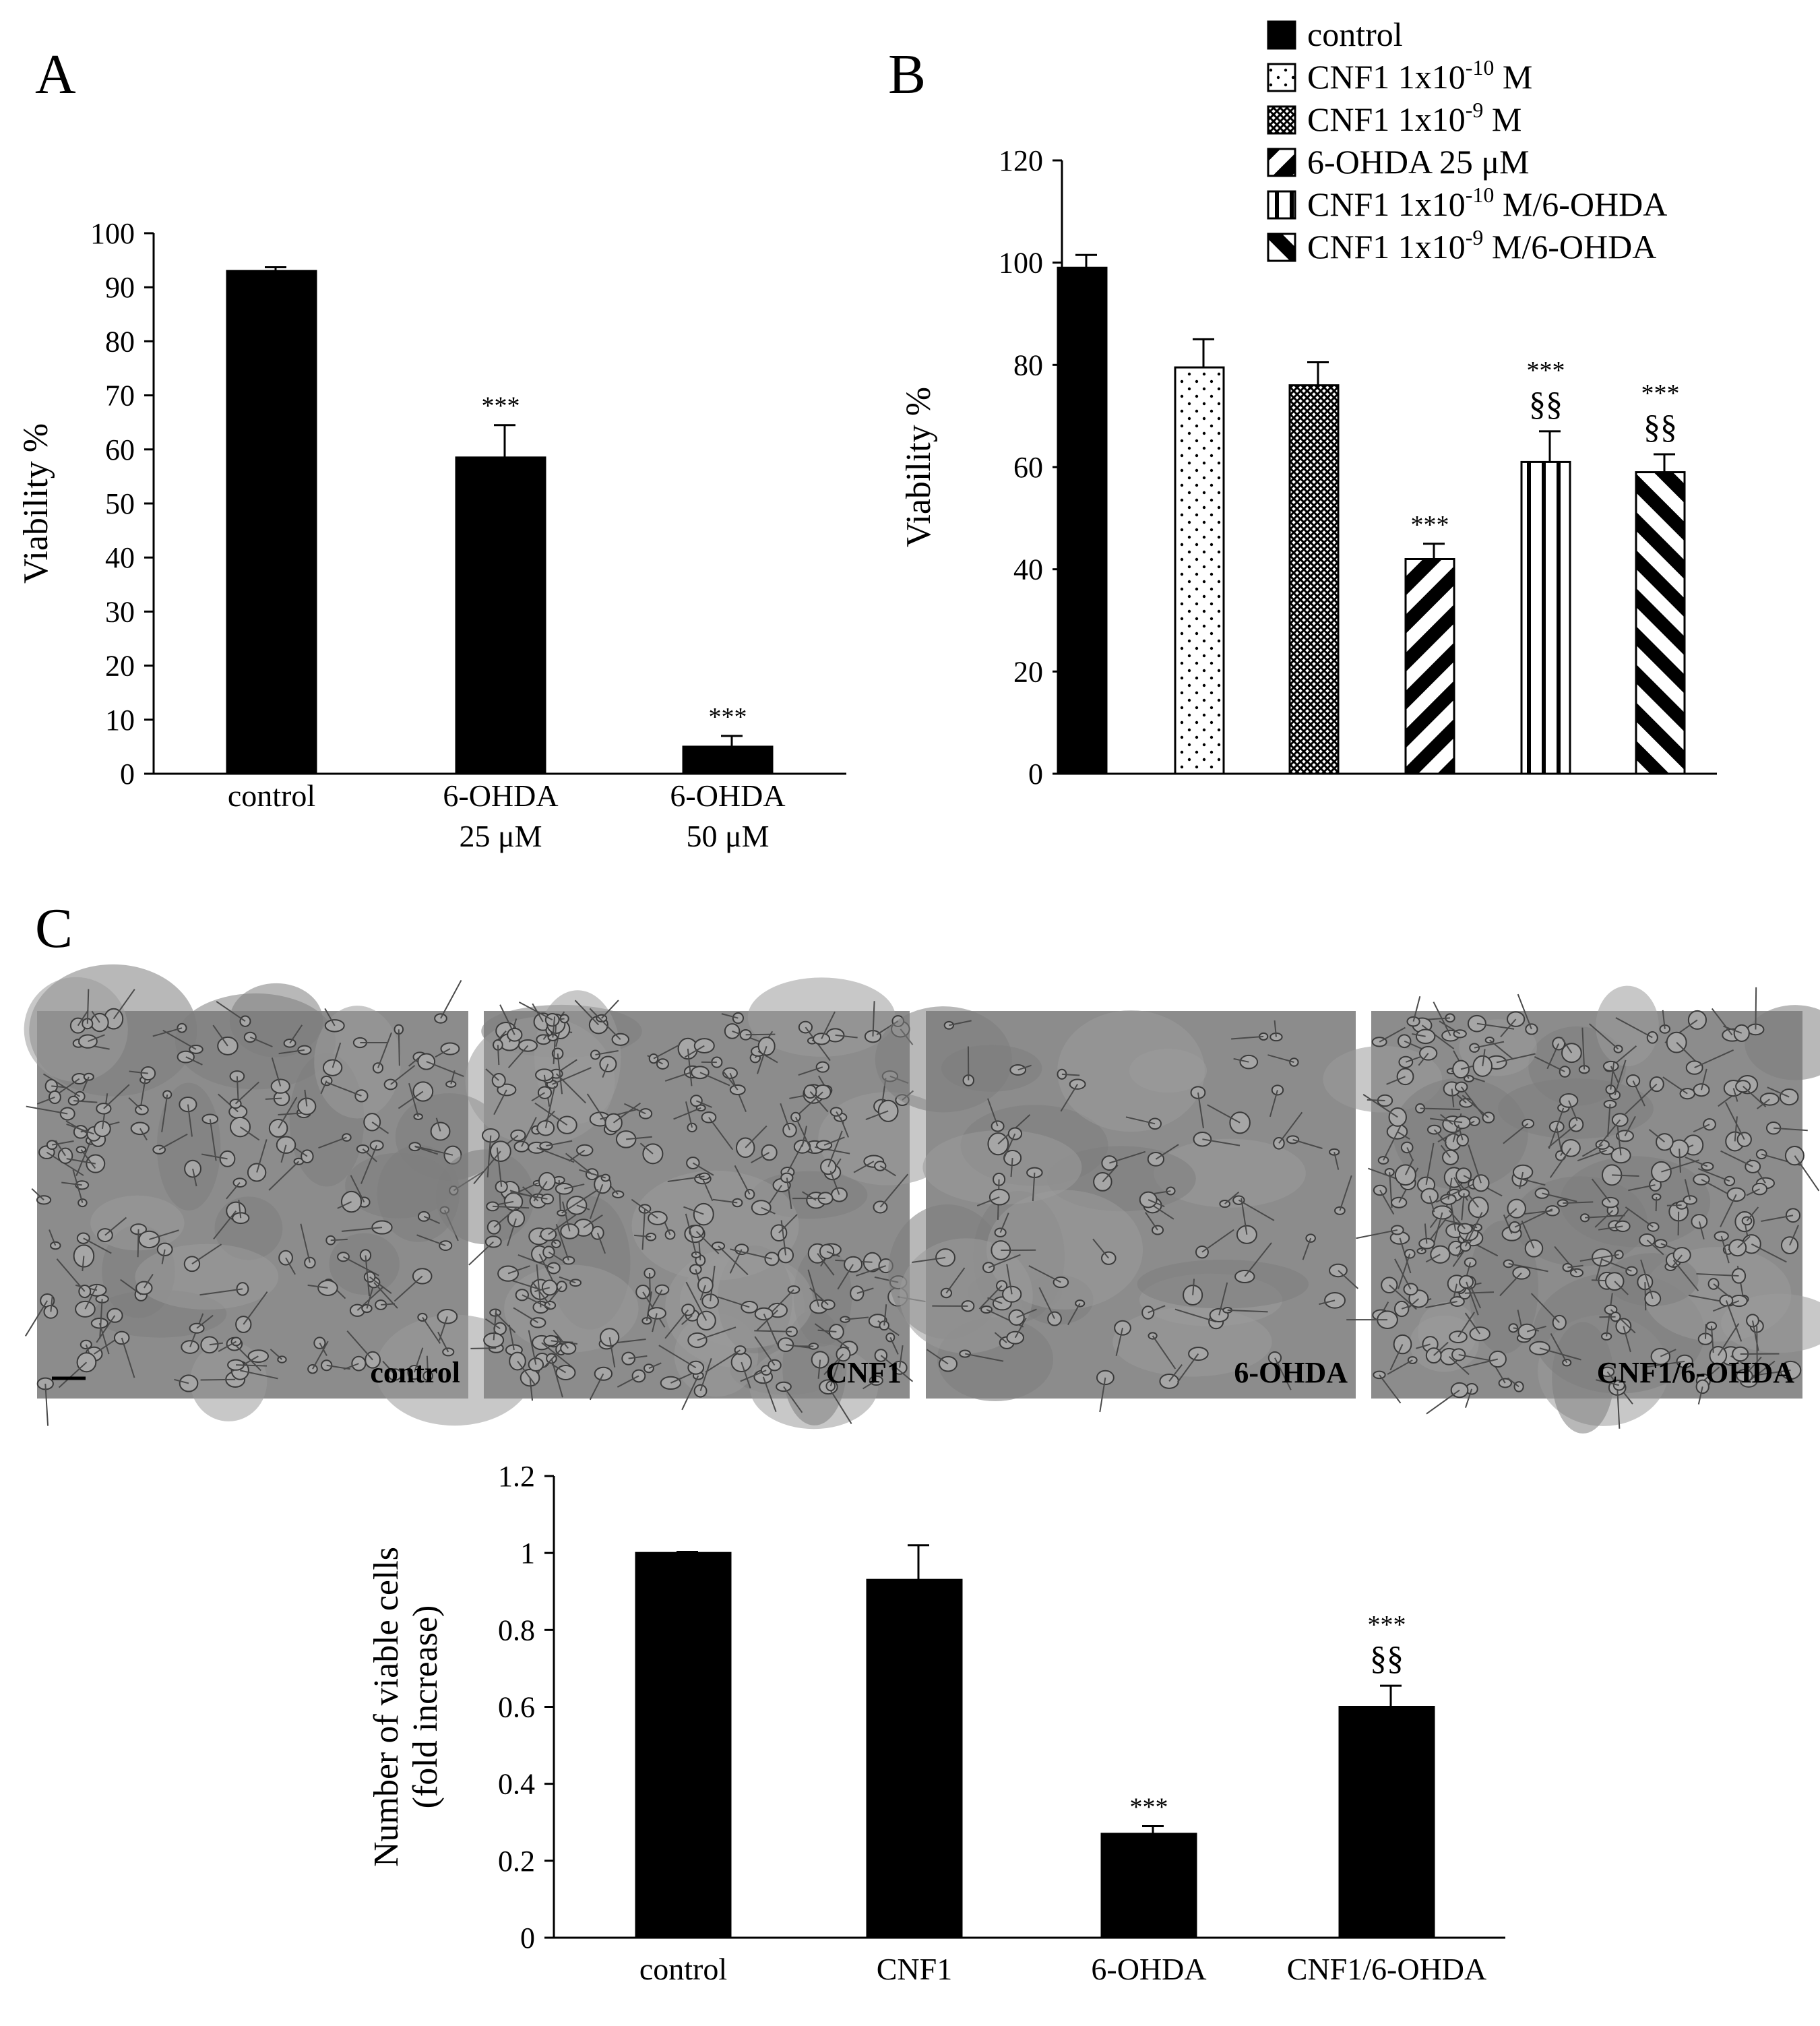  I want to click on micrograph: CNF1/6-OHDA, so click(1572, 1210).